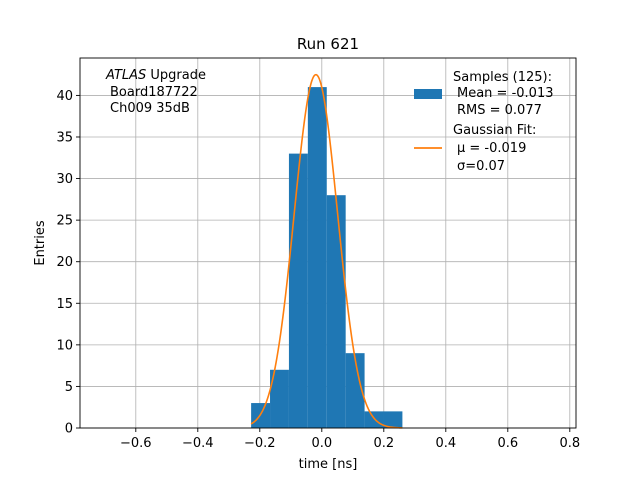  I want to click on x-axis-label: time [ns], so click(328, 464).